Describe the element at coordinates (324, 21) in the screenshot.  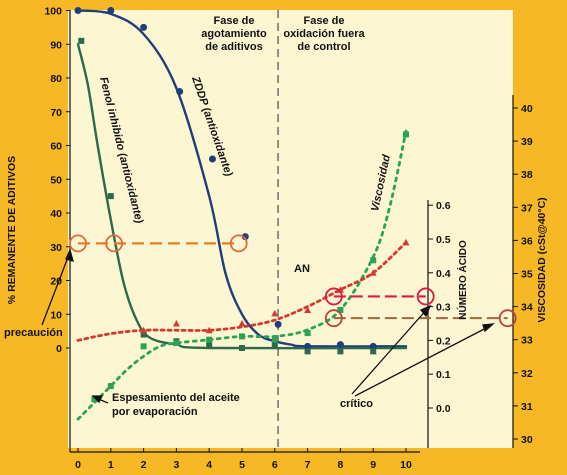
I see `phase-right-line: Fase de` at that location.